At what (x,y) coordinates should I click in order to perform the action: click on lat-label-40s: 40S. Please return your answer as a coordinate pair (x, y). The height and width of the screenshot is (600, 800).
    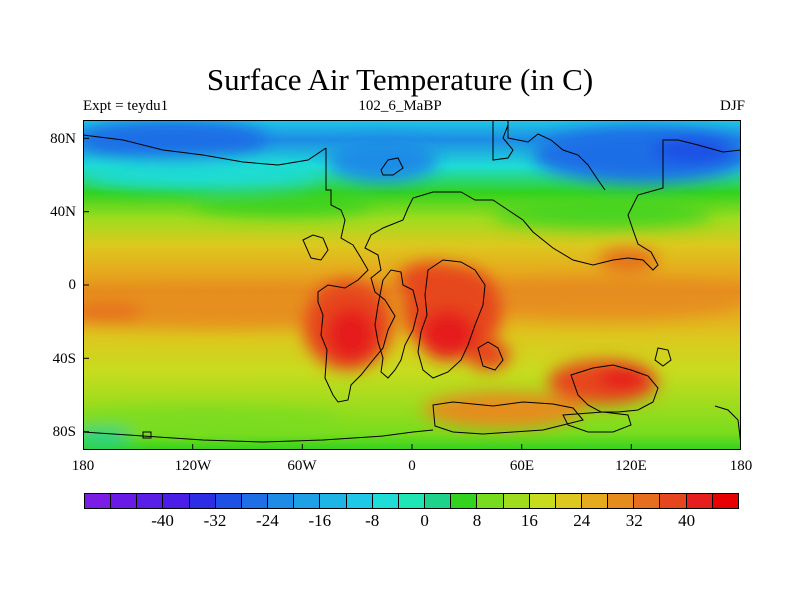
    Looking at the image, I should click on (64, 359).